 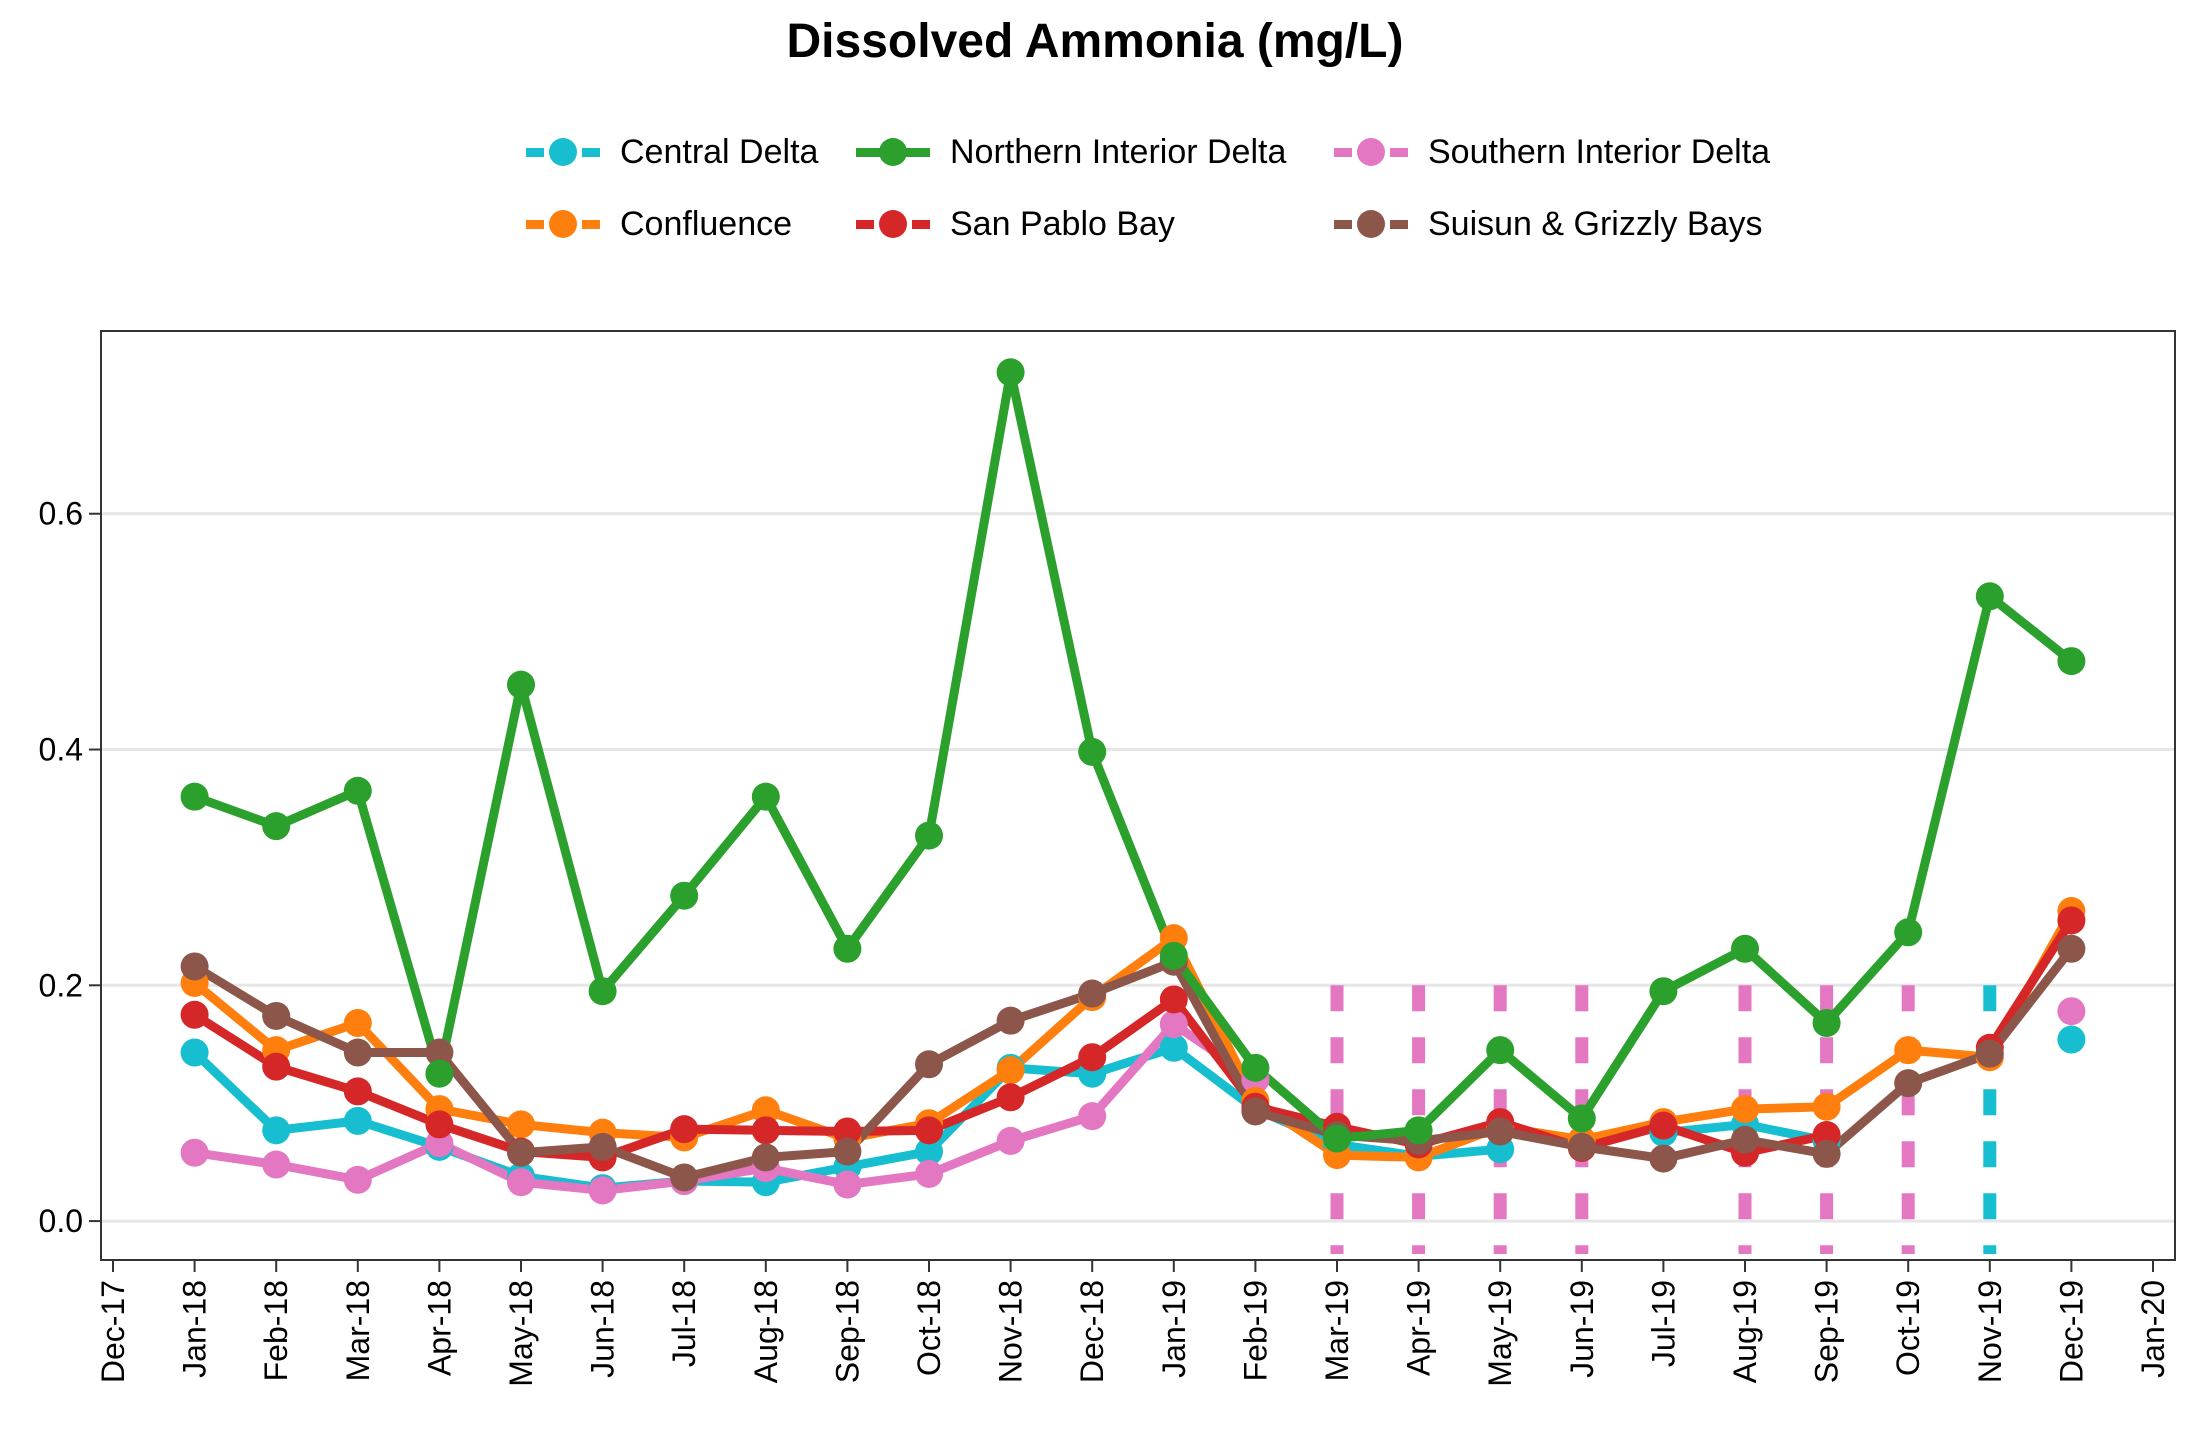 What do you see at coordinates (893, 224) in the screenshot?
I see `legend-key-san-pablo-bay` at bounding box center [893, 224].